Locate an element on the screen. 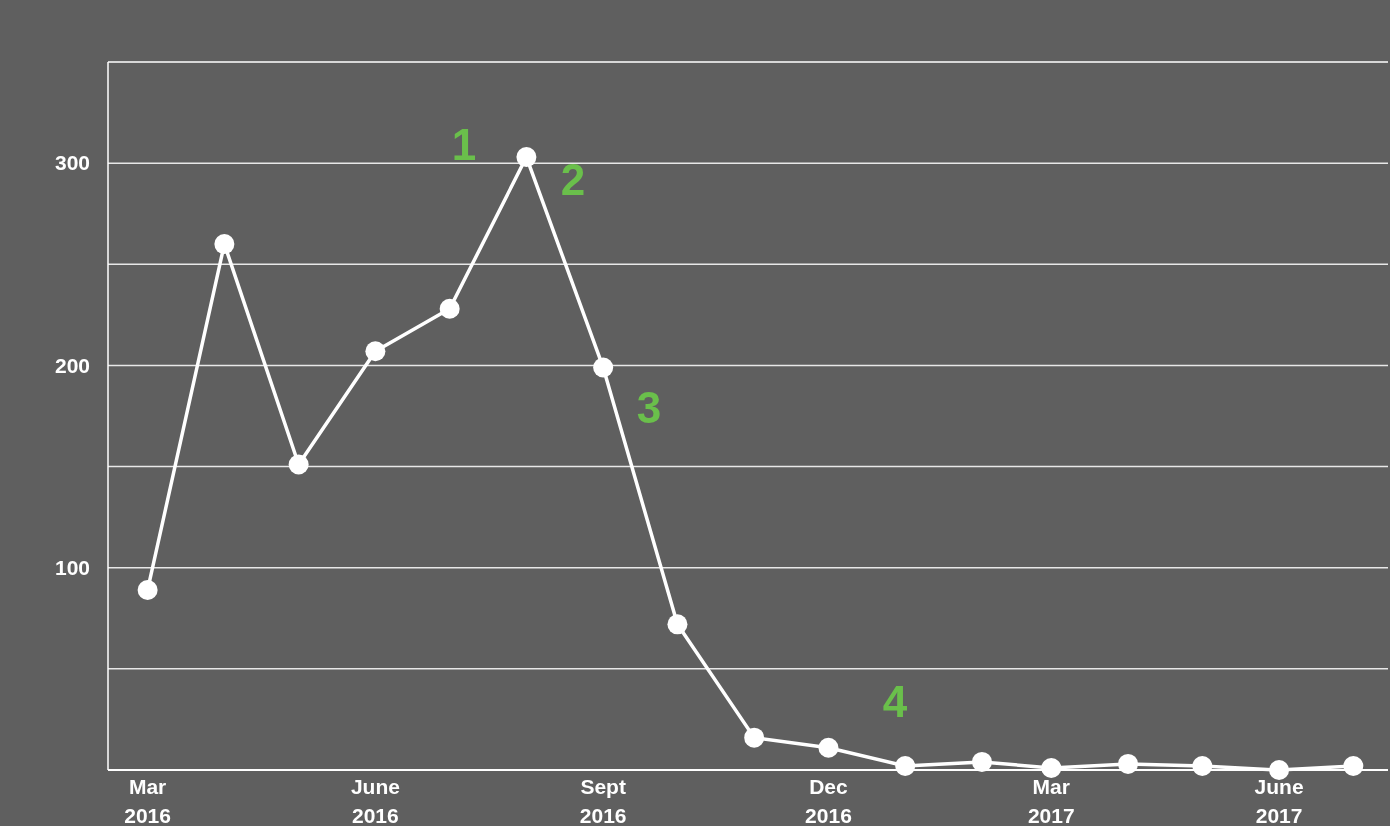 The width and height of the screenshot is (1390, 826). x-tick-label: Sept 2016 is located at coordinates (603, 800).